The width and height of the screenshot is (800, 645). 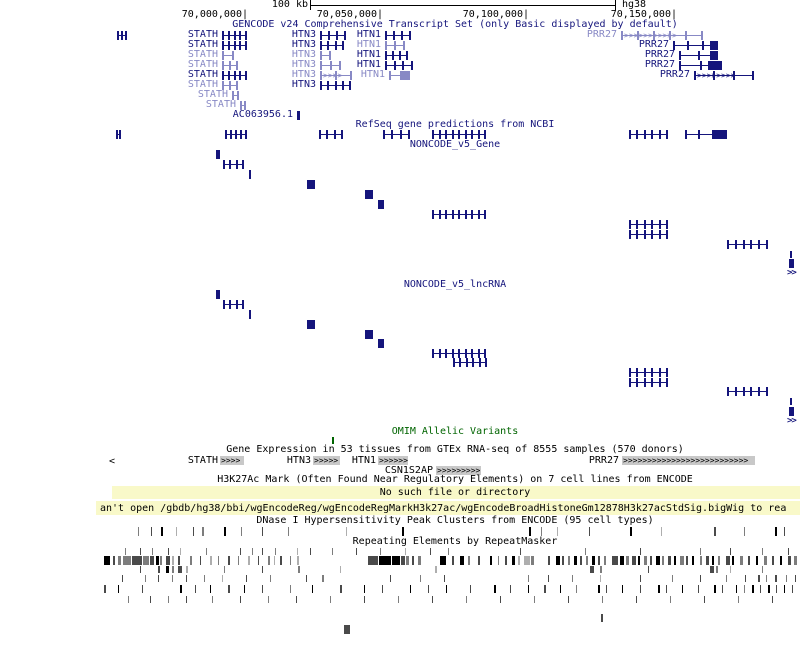 I want to click on gtex-expression-bar: >>>>>>, so click(x=393, y=460).